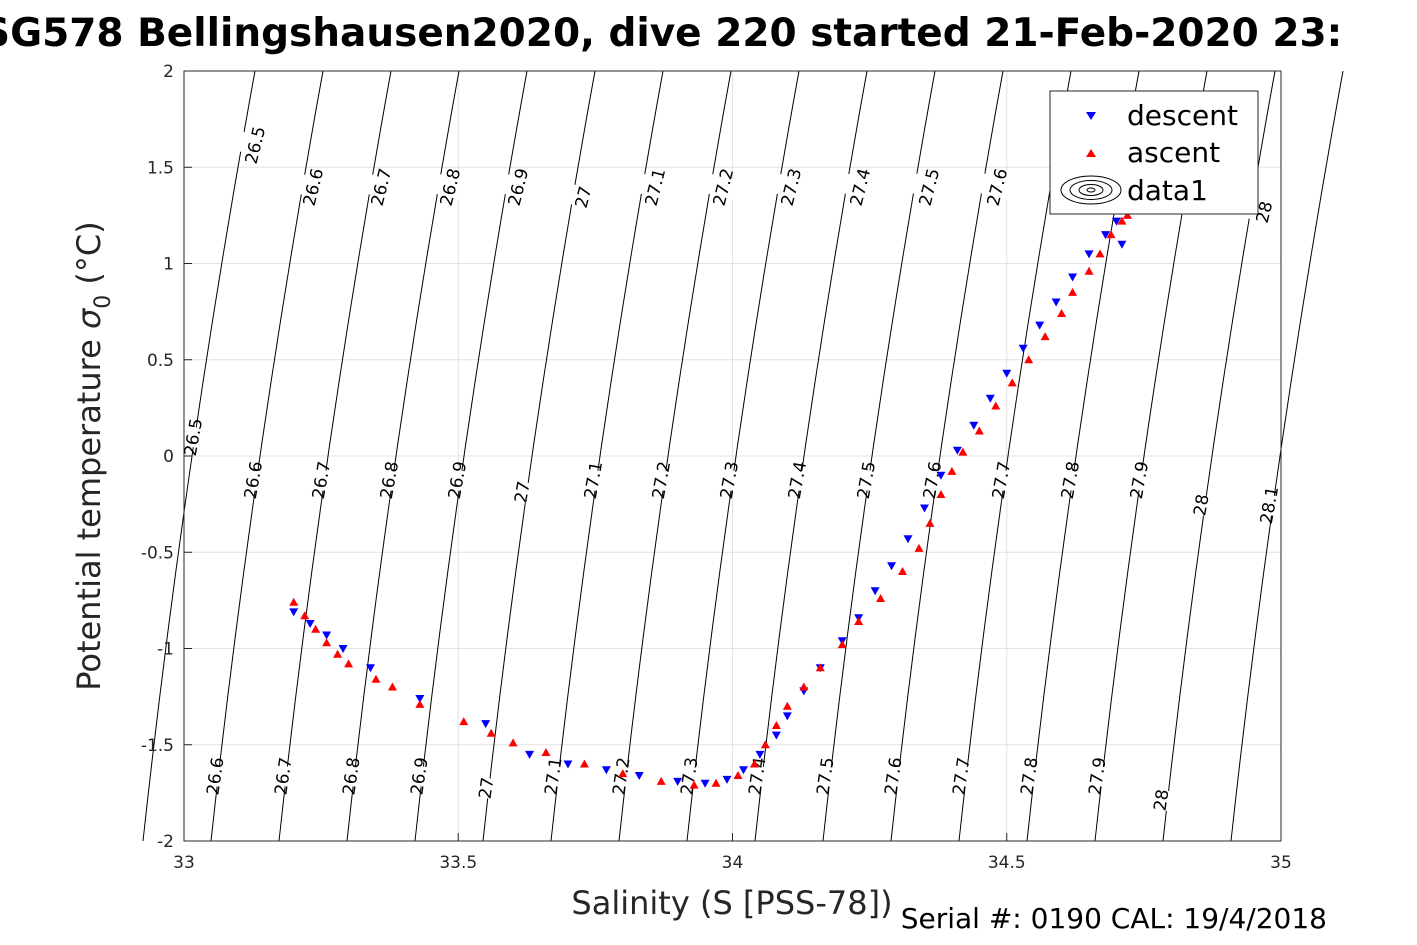 This screenshot has height=945, width=1417. What do you see at coordinates (1091, 116) in the screenshot?
I see `legend-descent-marker` at bounding box center [1091, 116].